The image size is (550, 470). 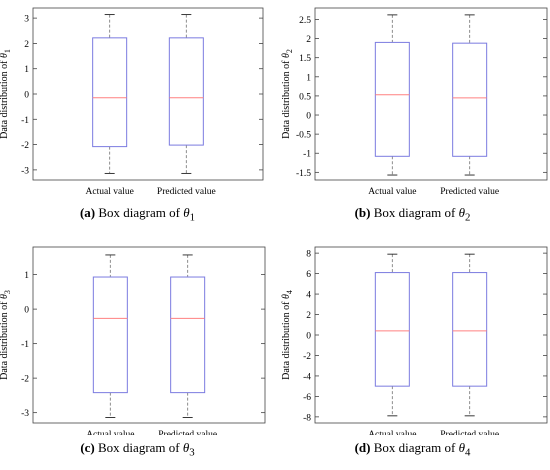 What do you see at coordinates (26, 20) in the screenshot?
I see `y-tick-label: 3` at bounding box center [26, 20].